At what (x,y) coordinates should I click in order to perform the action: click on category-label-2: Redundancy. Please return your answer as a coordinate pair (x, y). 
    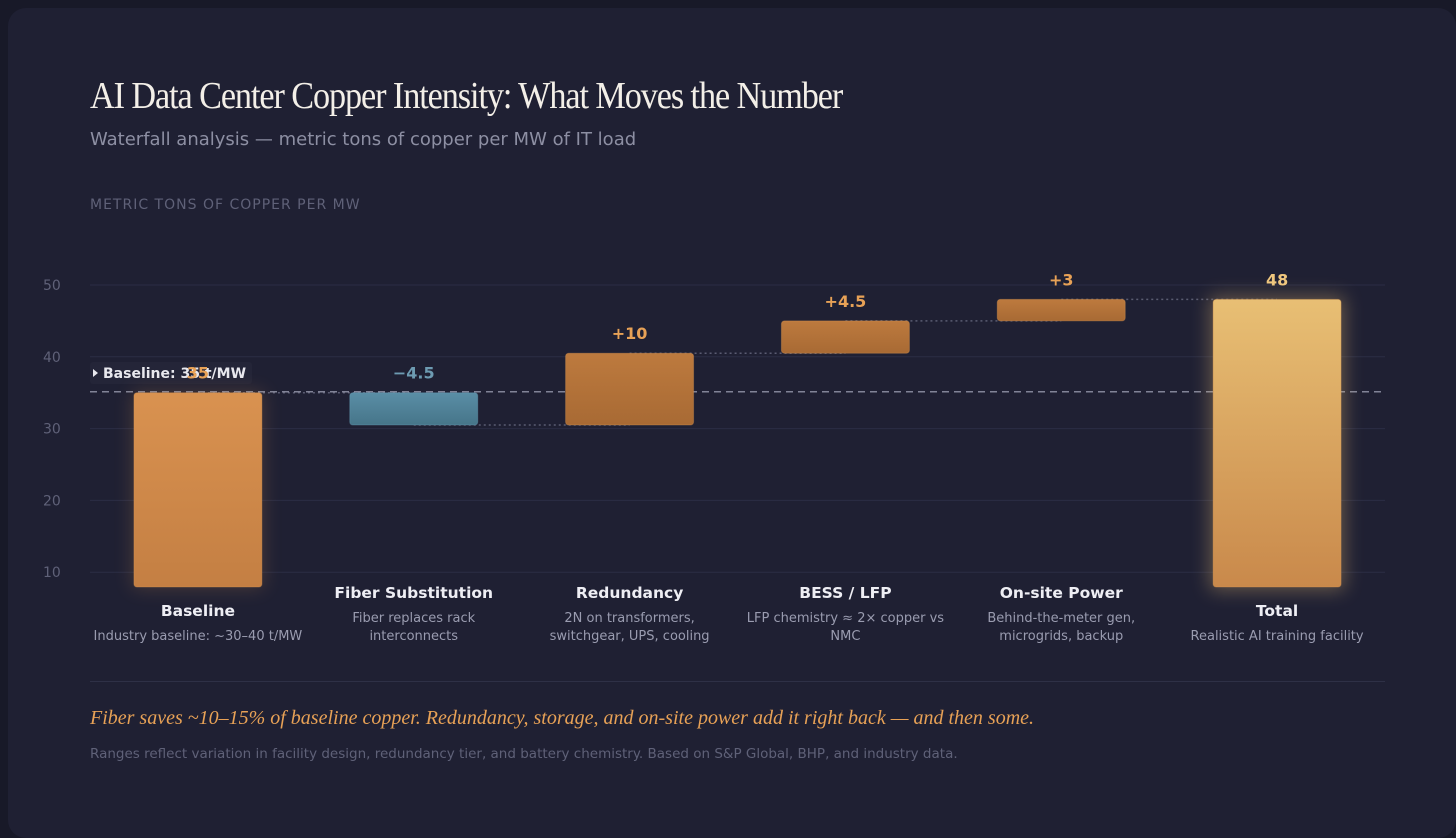
    Looking at the image, I should click on (630, 593).